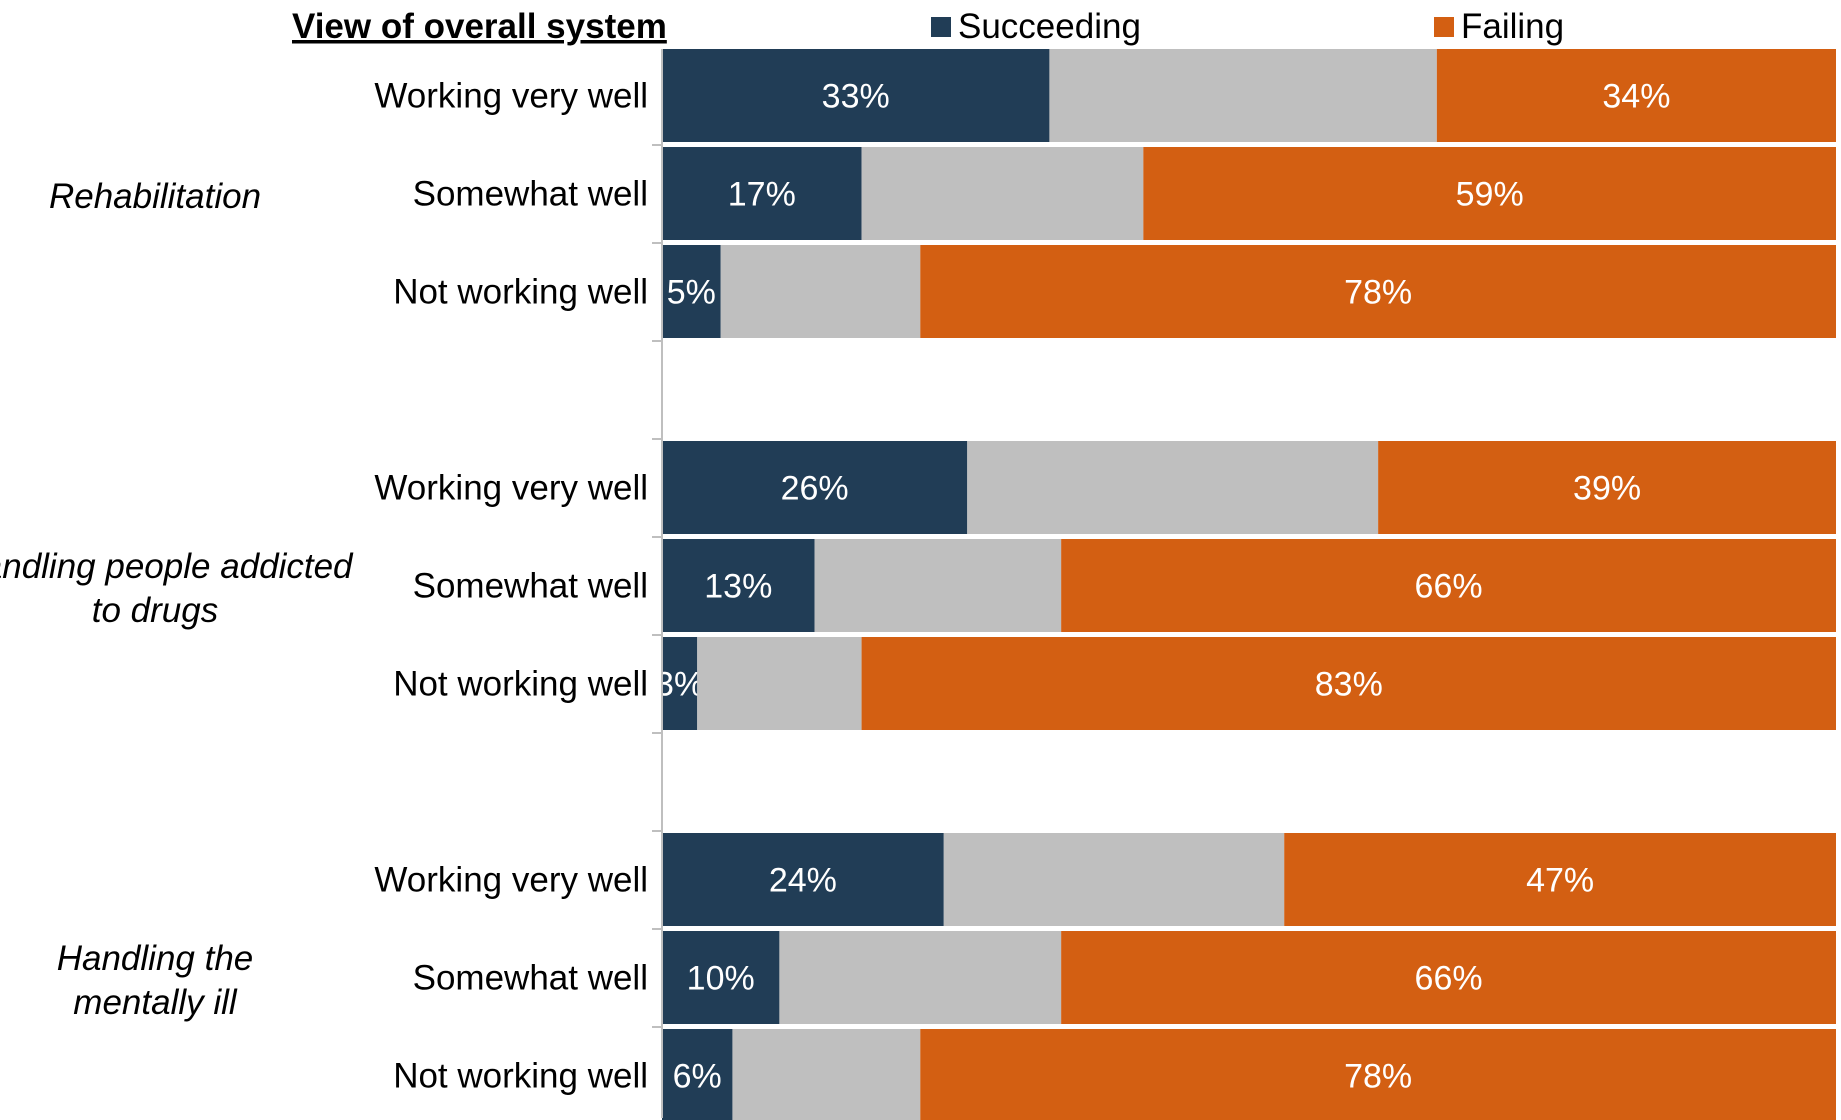 The height and width of the screenshot is (1120, 1841). What do you see at coordinates (155, 958) in the screenshot?
I see `group-label-line: Handling the` at bounding box center [155, 958].